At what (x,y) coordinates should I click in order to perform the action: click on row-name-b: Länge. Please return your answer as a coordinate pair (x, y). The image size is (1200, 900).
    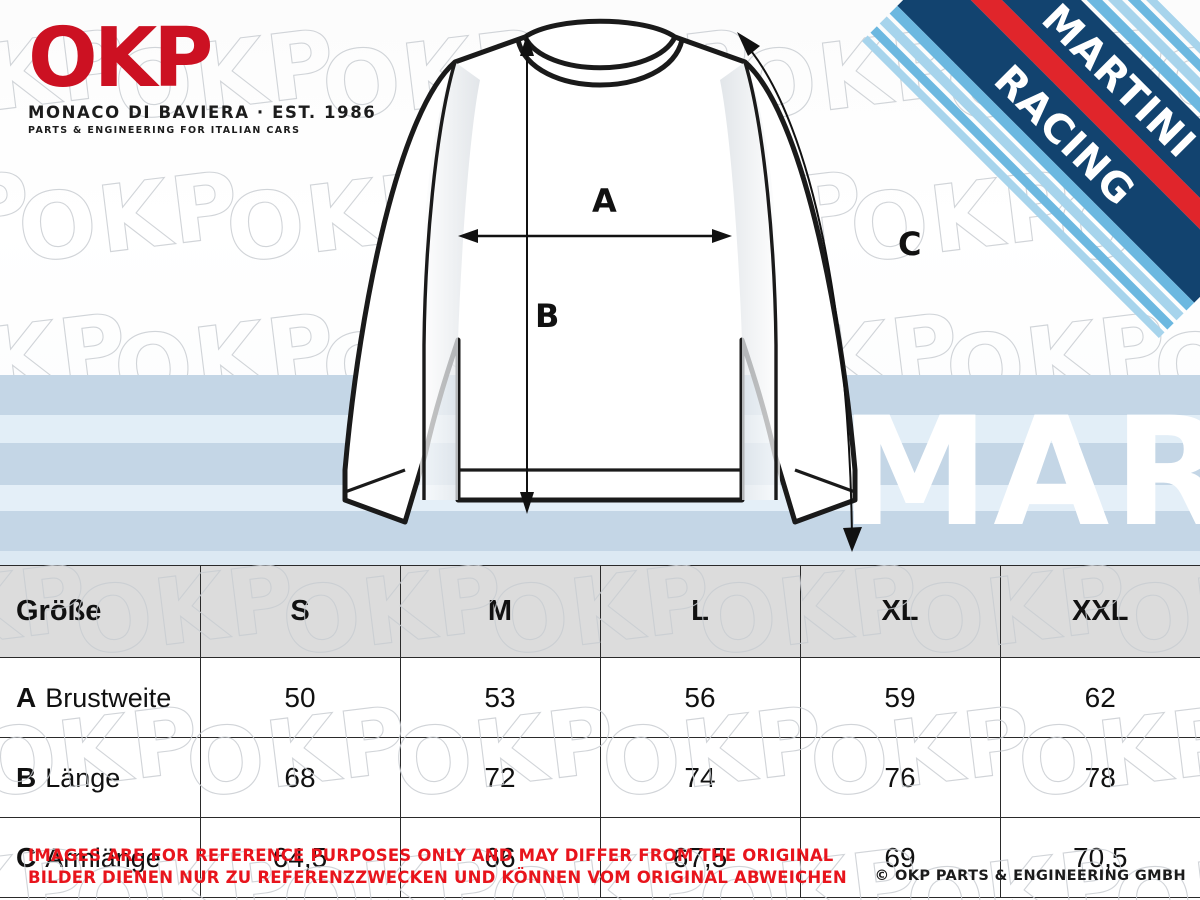
    Looking at the image, I should click on (83, 777).